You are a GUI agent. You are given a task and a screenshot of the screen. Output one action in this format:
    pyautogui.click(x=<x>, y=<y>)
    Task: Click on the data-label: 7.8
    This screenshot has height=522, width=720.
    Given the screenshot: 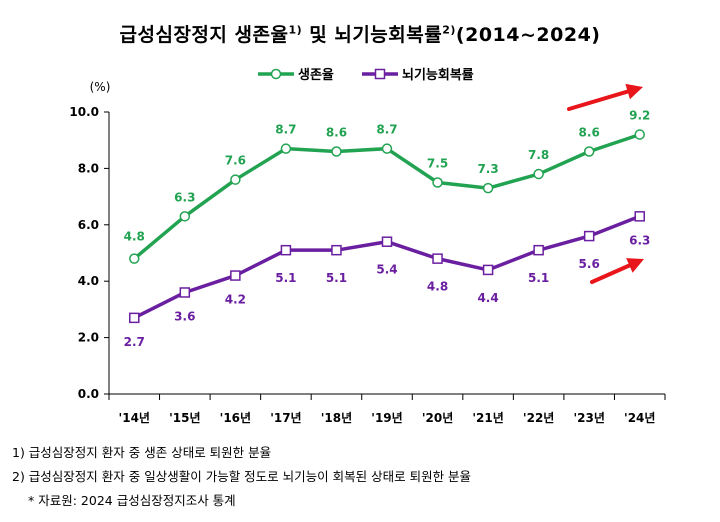 What is the action you would take?
    pyautogui.click(x=538, y=155)
    